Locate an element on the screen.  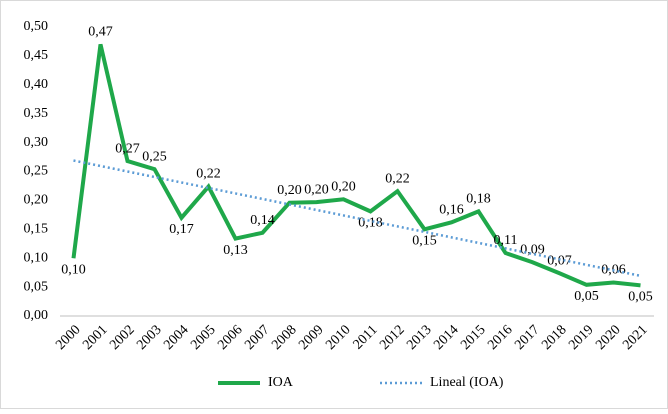
data-label: 0,07 is located at coordinates (559, 260).